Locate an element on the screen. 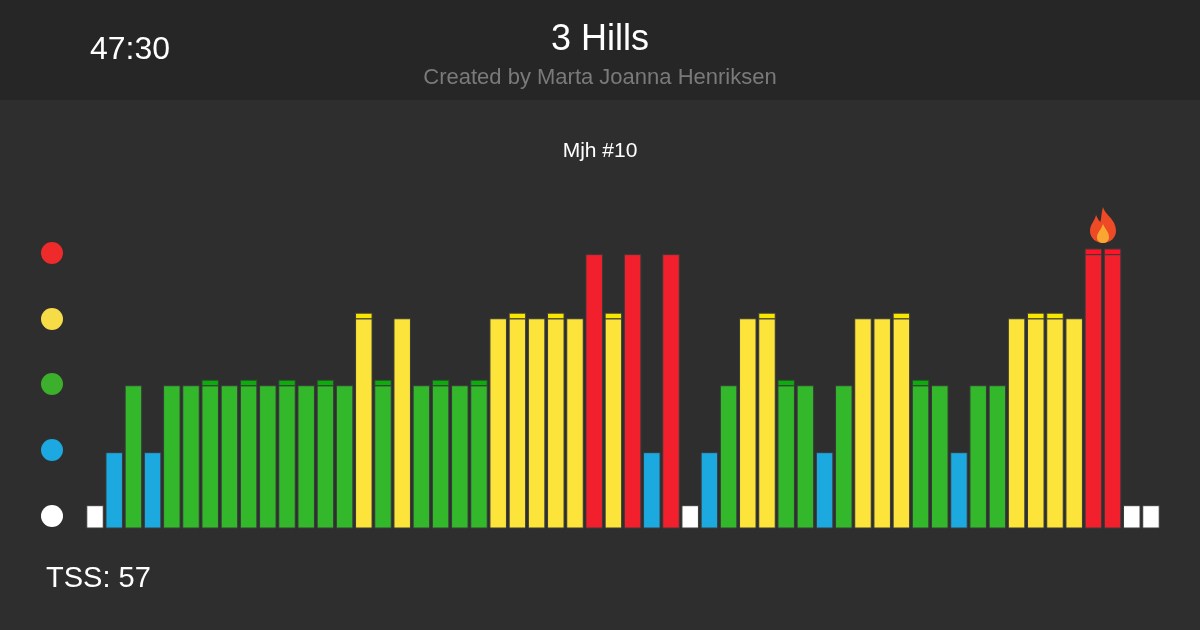 The height and width of the screenshot is (630, 1200). text: TSS: 57 is located at coordinates (98, 577).